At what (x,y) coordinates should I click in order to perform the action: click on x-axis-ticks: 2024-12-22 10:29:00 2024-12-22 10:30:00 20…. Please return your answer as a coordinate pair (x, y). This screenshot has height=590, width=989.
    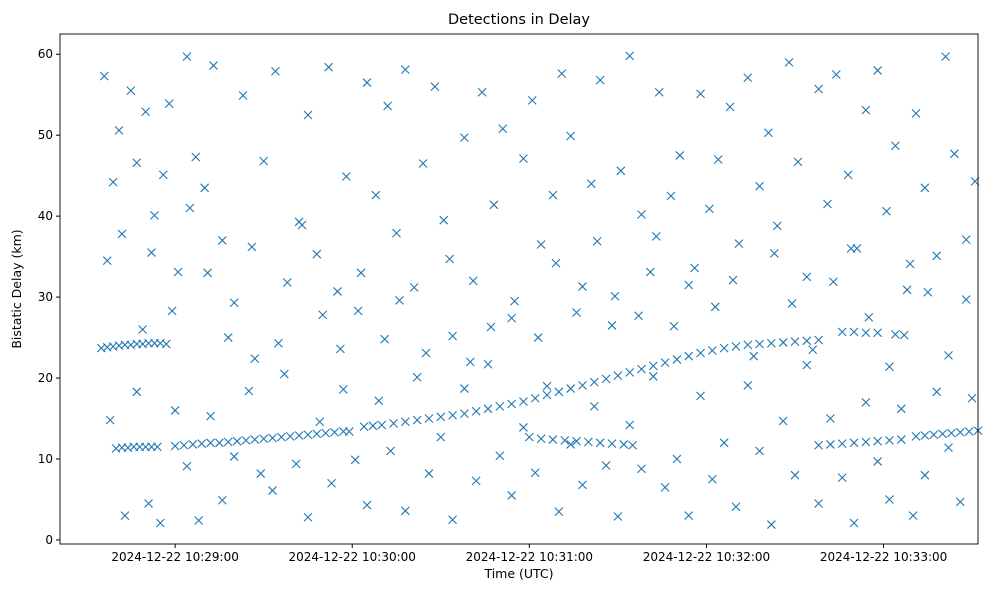
    Looking at the image, I should click on (529, 554).